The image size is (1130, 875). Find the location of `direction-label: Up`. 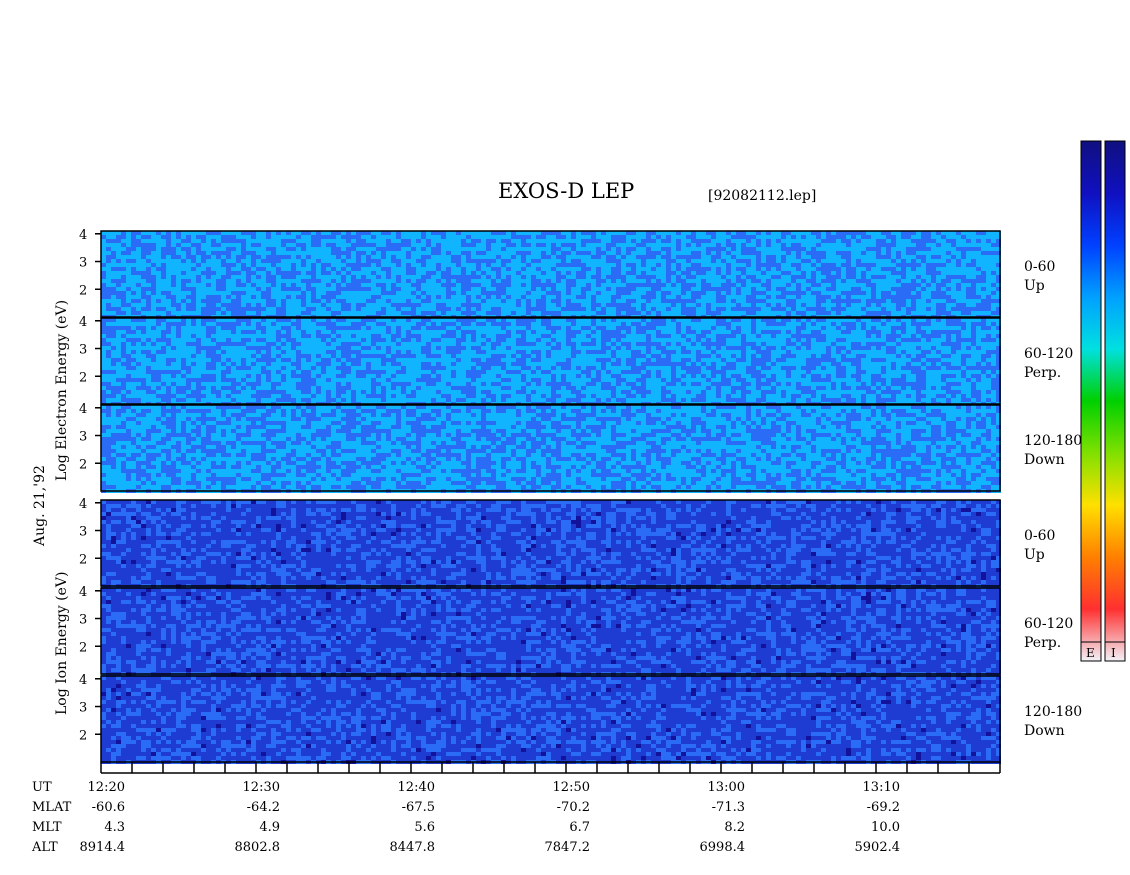

direction-label: Up is located at coordinates (1034, 286).